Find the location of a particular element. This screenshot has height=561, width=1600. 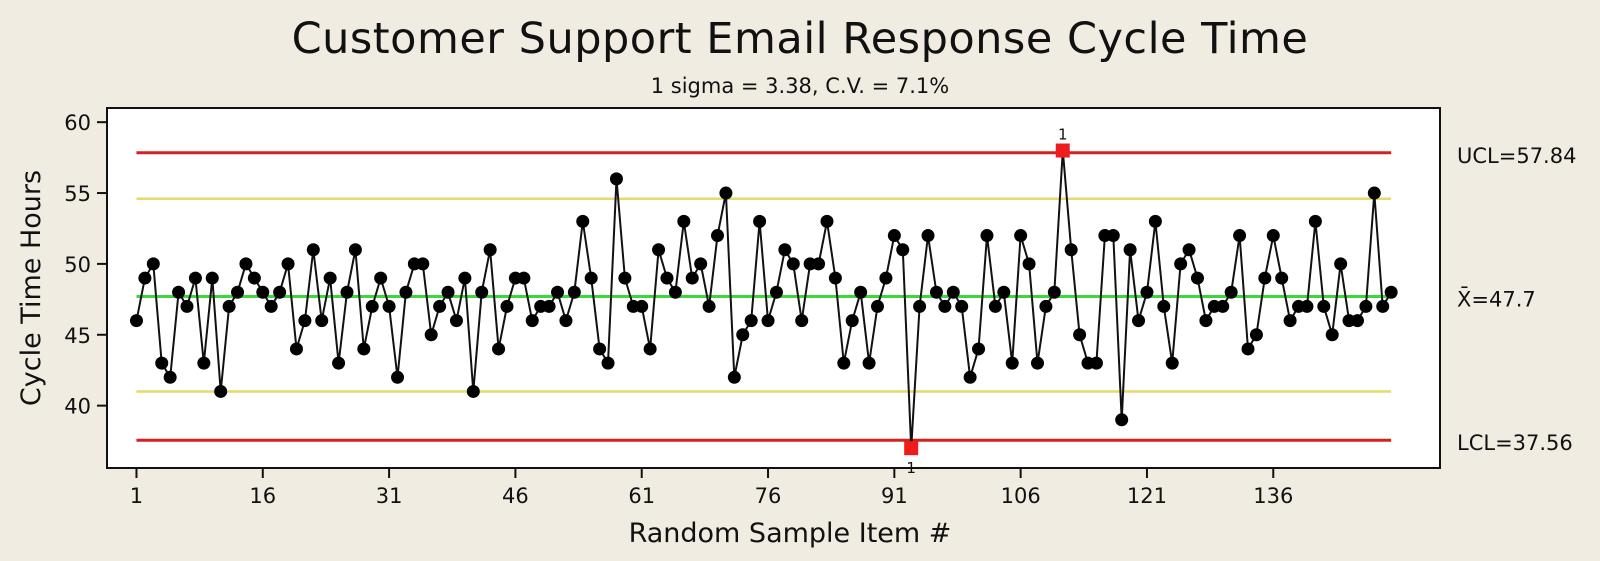

x-tick-label: 16 is located at coordinates (262, 496).